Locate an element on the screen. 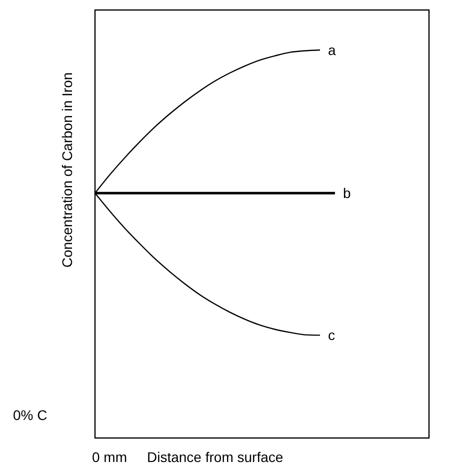  series-label: a is located at coordinates (332, 50).